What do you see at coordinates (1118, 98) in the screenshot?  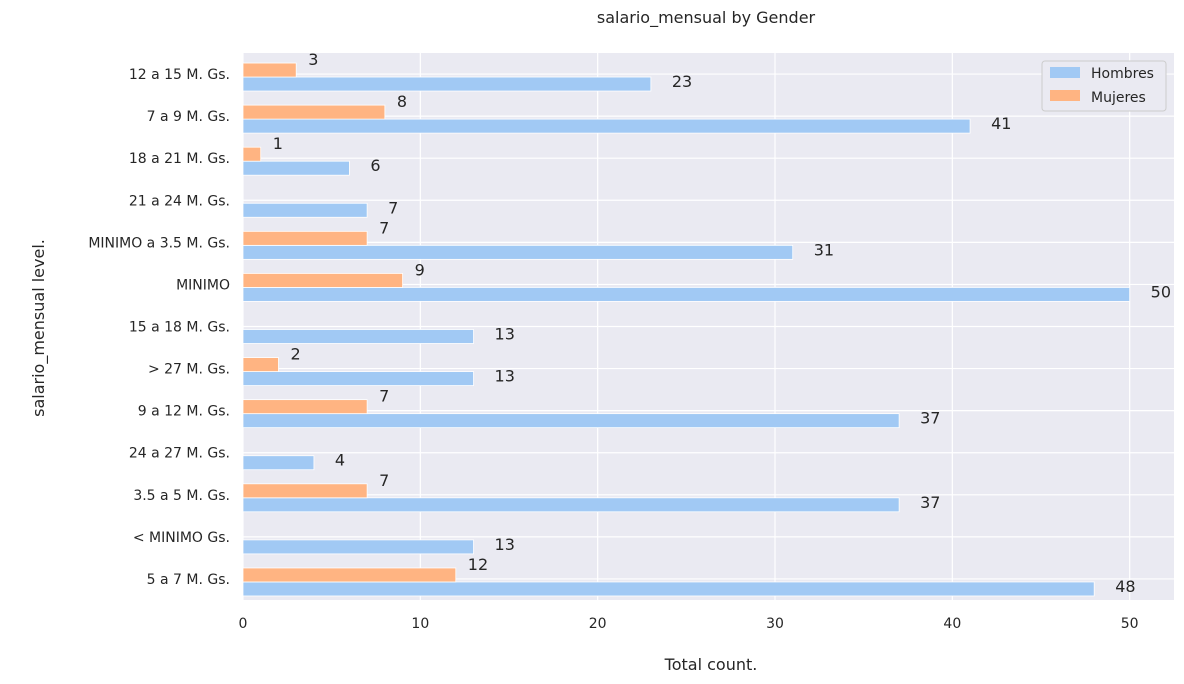 I see `legend-label-mujeres: Mujeres` at bounding box center [1118, 98].